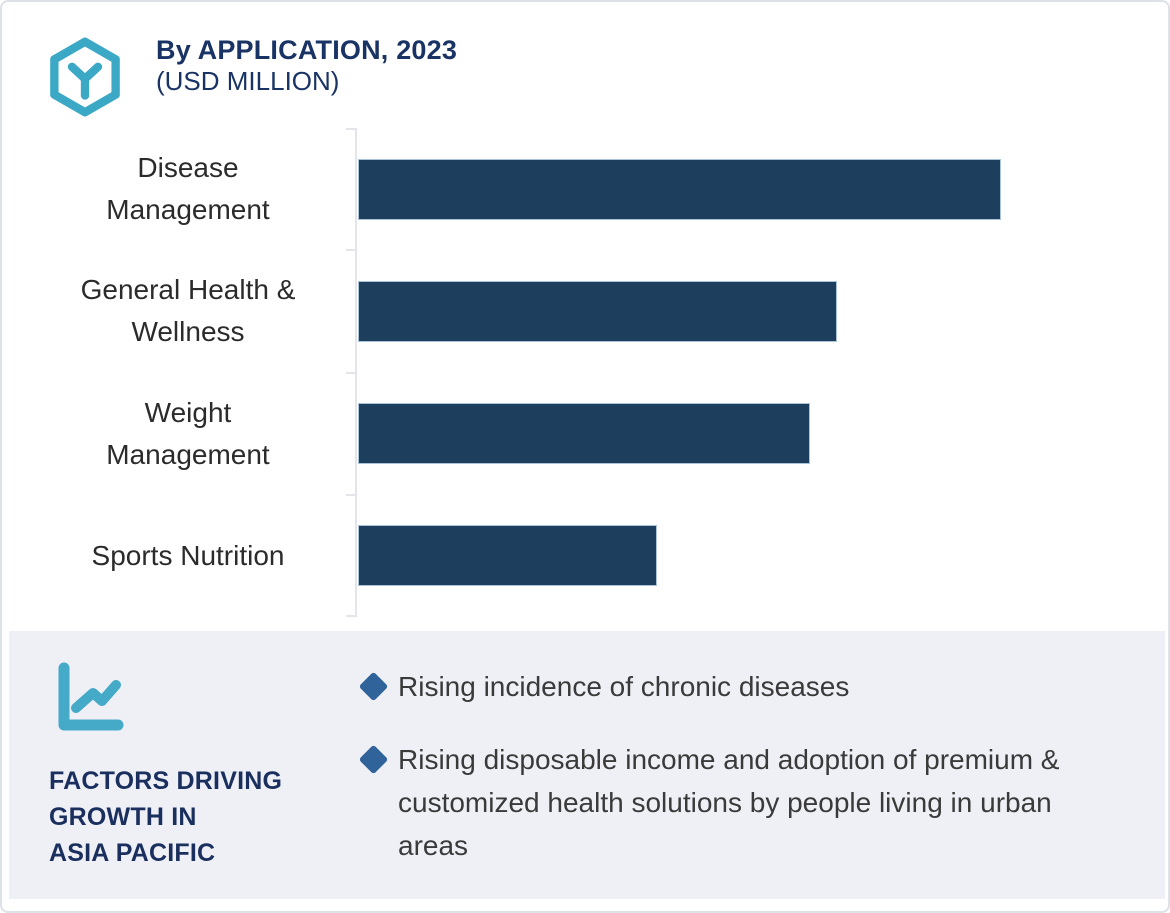 This screenshot has width=1170, height=913. What do you see at coordinates (166, 817) in the screenshot?
I see `factors-heading: FACTORS DRIVING GROWTH IN ASIA PACIFIC` at bounding box center [166, 817].